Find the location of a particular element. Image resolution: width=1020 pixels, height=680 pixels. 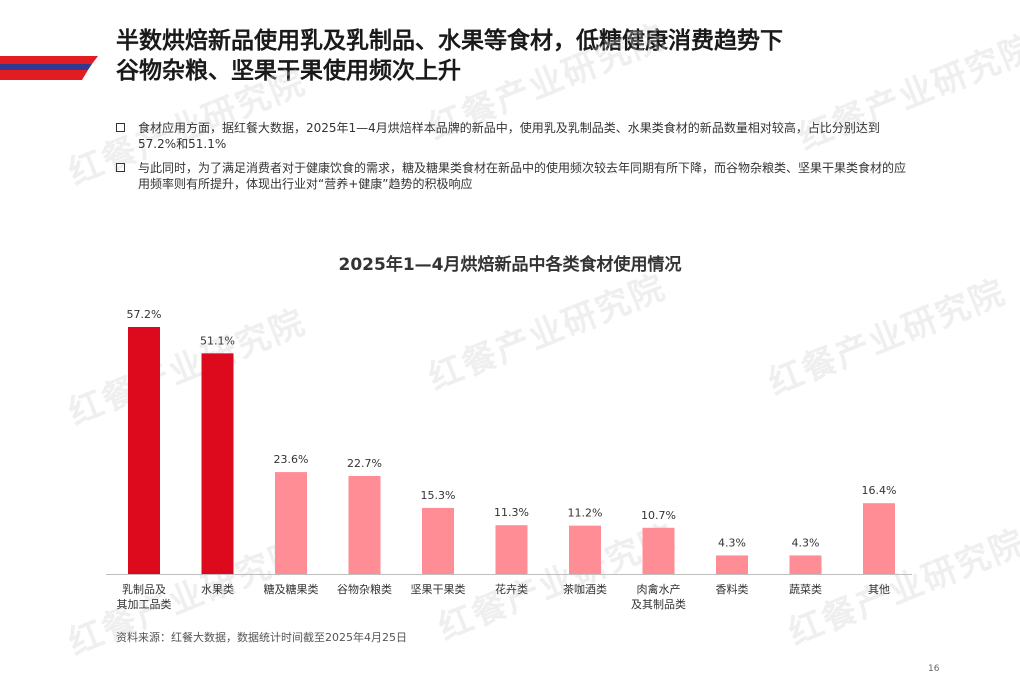

x-tick-label: 其他 is located at coordinates (879, 589).